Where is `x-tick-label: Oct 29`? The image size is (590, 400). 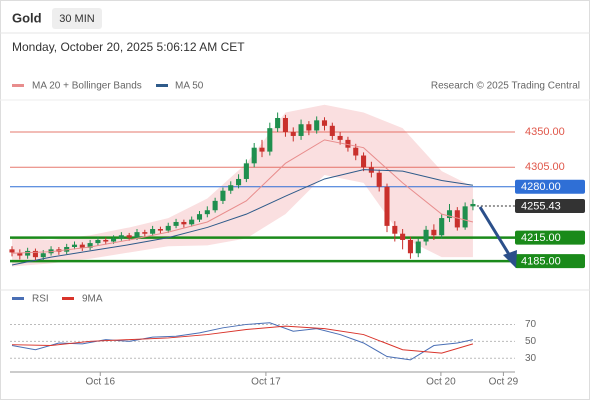 x-tick-label: Oct 29 is located at coordinates (504, 382).